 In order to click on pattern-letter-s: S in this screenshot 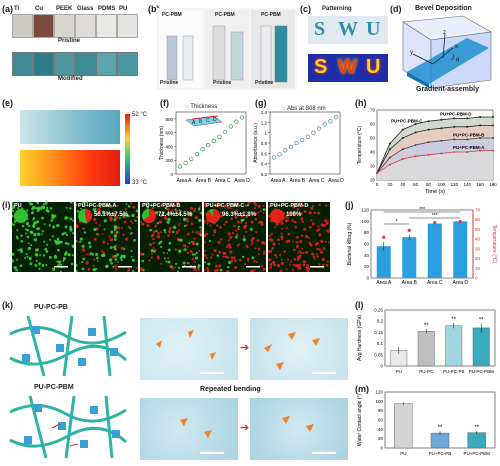, I will do `click(320, 29)`.